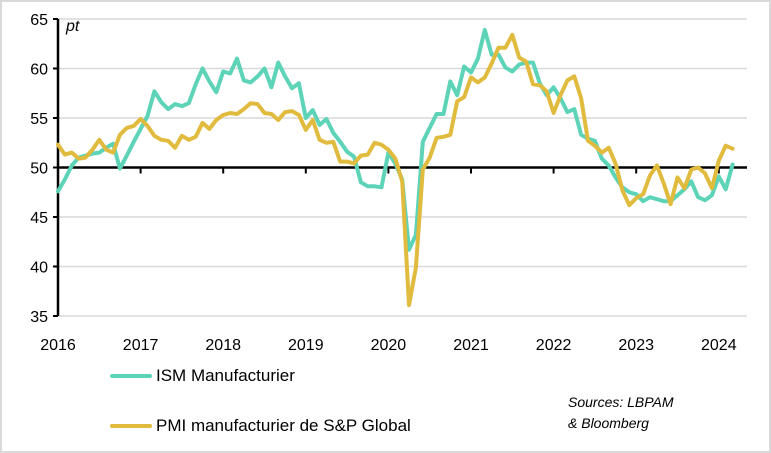 The image size is (771, 453). What do you see at coordinates (554, 345) in the screenshot?
I see `x-tick-label: 2022` at bounding box center [554, 345].